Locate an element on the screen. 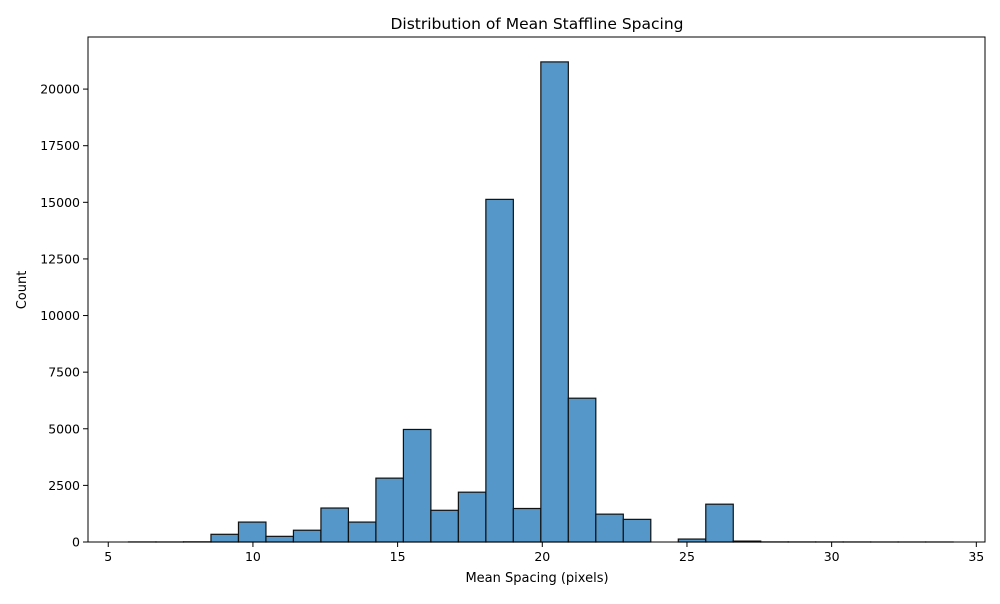 The width and height of the screenshot is (1000, 604). x-axis-ticks: 5 10 15 20 25 30 35 is located at coordinates (544, 553).